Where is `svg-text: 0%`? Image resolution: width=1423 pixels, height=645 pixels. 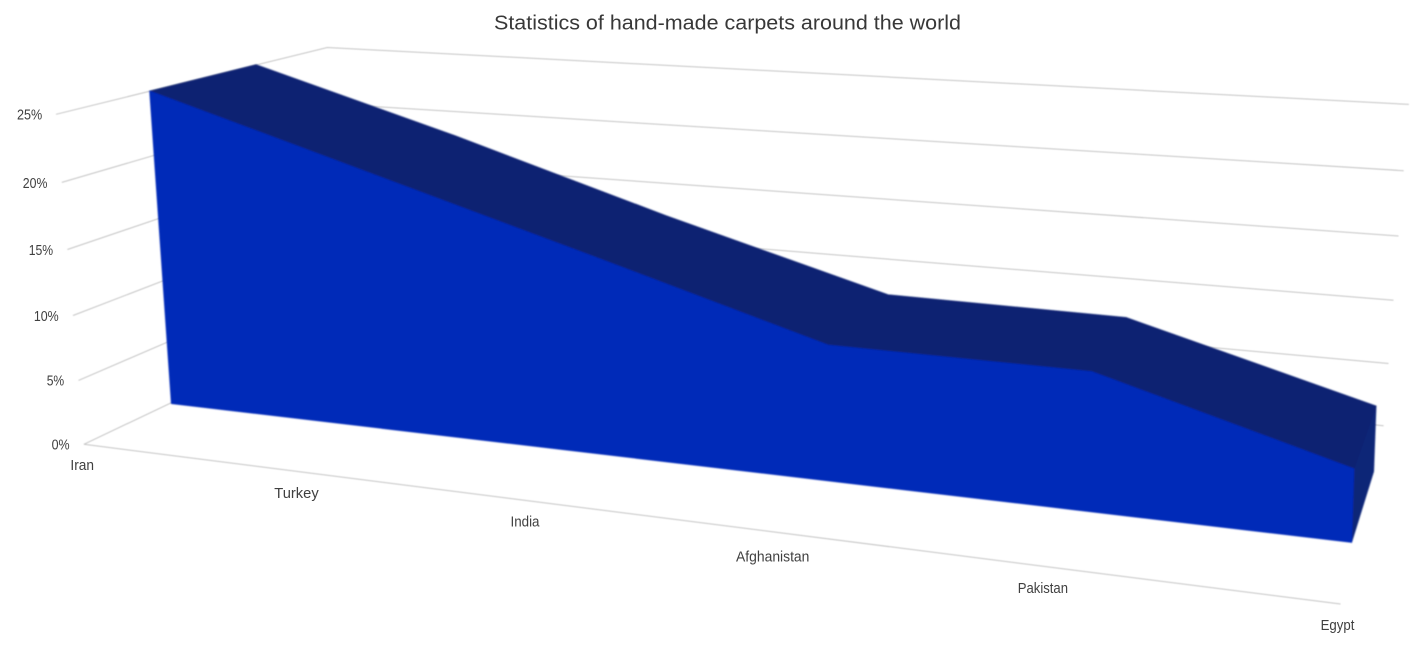
svg-text: 0% is located at coordinates (61, 446).